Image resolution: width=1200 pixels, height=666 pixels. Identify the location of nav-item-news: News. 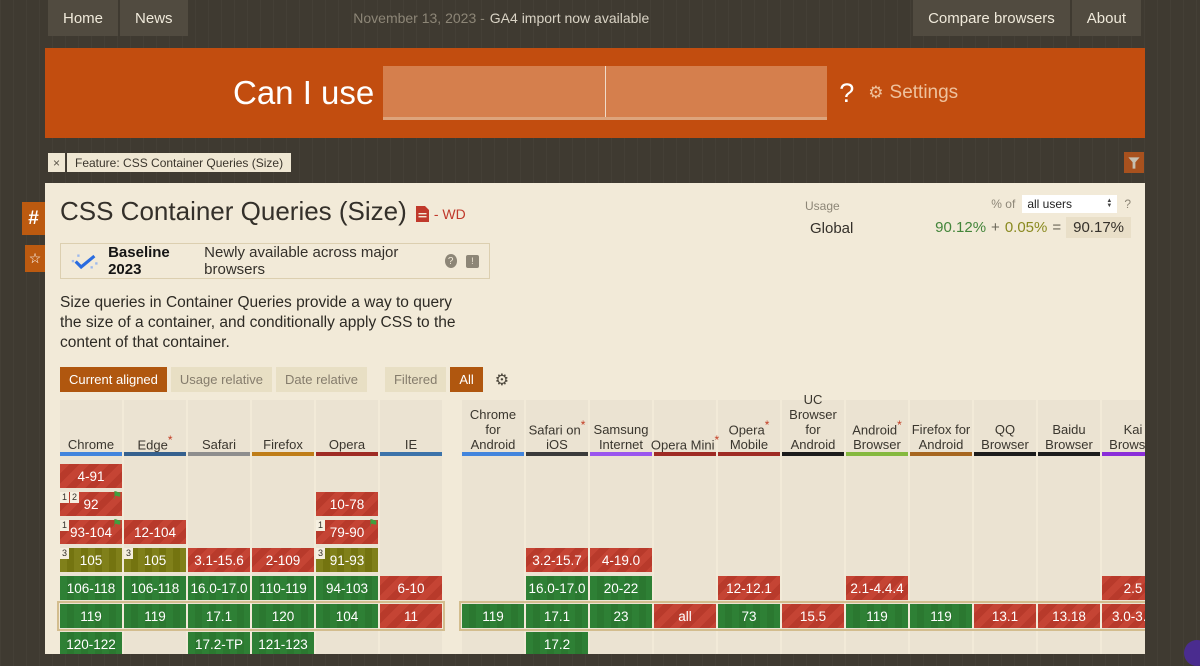
(154, 18).